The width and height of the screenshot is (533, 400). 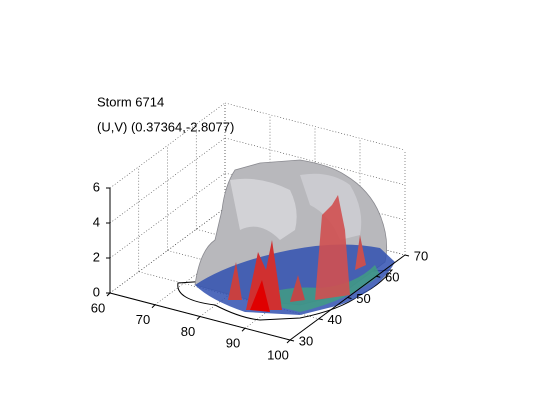 What do you see at coordinates (263, 209) in the screenshot?
I see `gray-highlight` at bounding box center [263, 209].